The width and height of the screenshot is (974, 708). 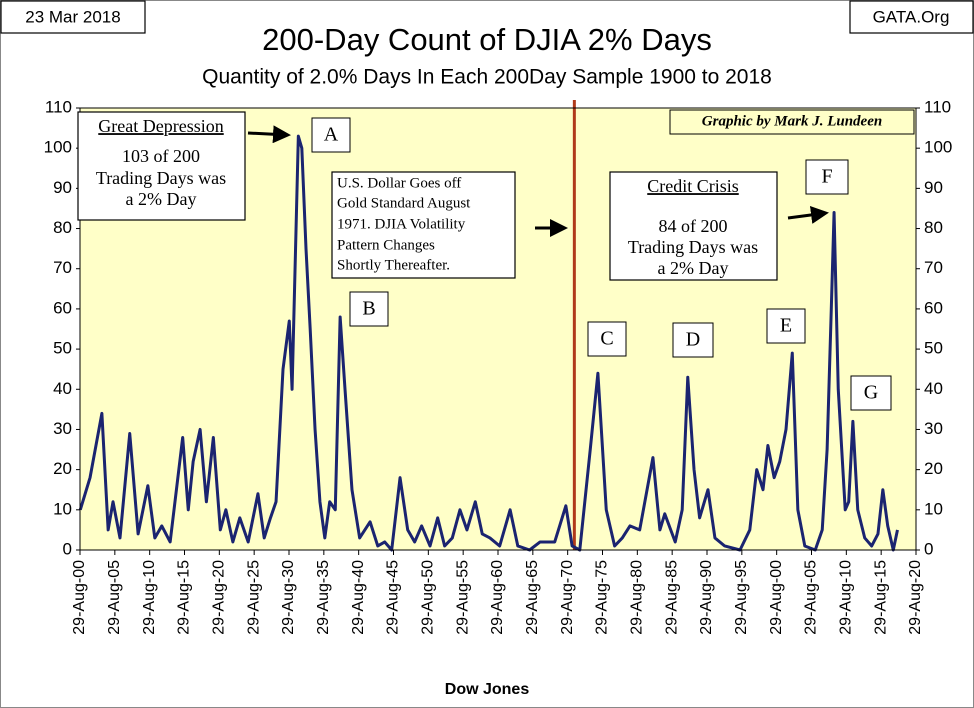 What do you see at coordinates (323, 597) in the screenshot?
I see `x-tick-label: 29-Aug-35` at bounding box center [323, 597].